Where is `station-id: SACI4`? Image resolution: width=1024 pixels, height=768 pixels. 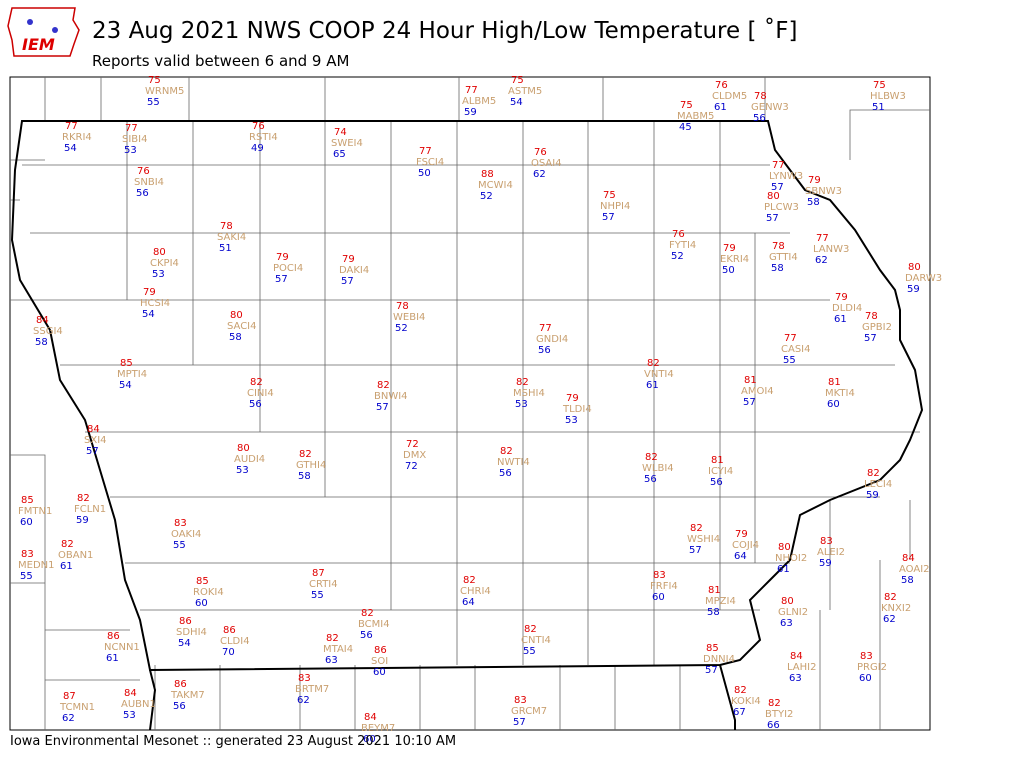
station-id: SACI4 is located at coordinates (242, 326).